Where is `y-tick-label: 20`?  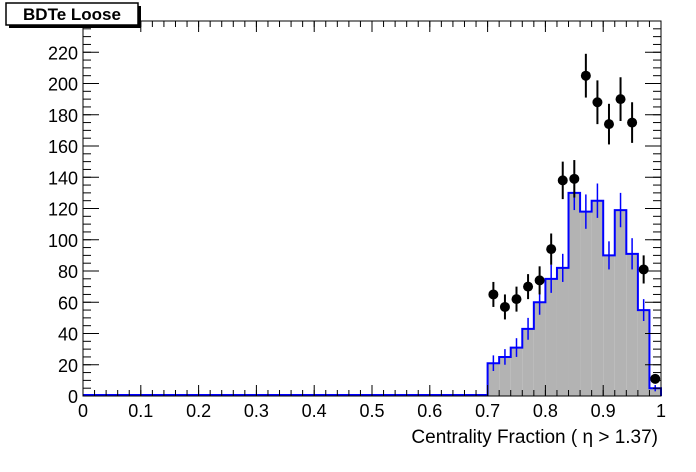
y-tick-label: 20 is located at coordinates (68, 366).